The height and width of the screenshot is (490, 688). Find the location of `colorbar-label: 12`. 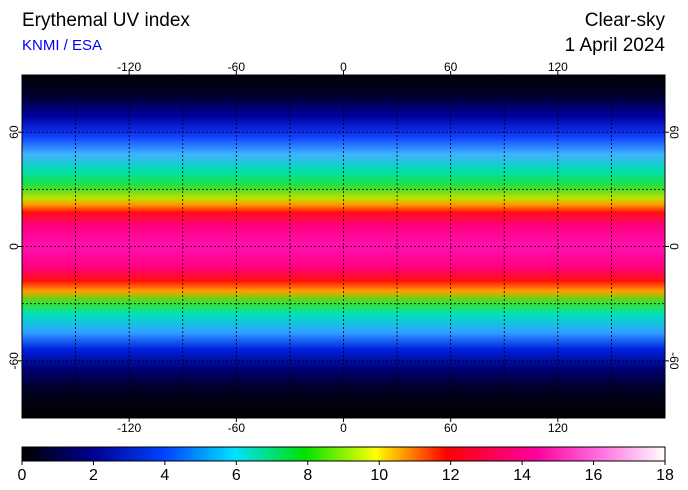

colorbar-label: 12 is located at coordinates (451, 475).